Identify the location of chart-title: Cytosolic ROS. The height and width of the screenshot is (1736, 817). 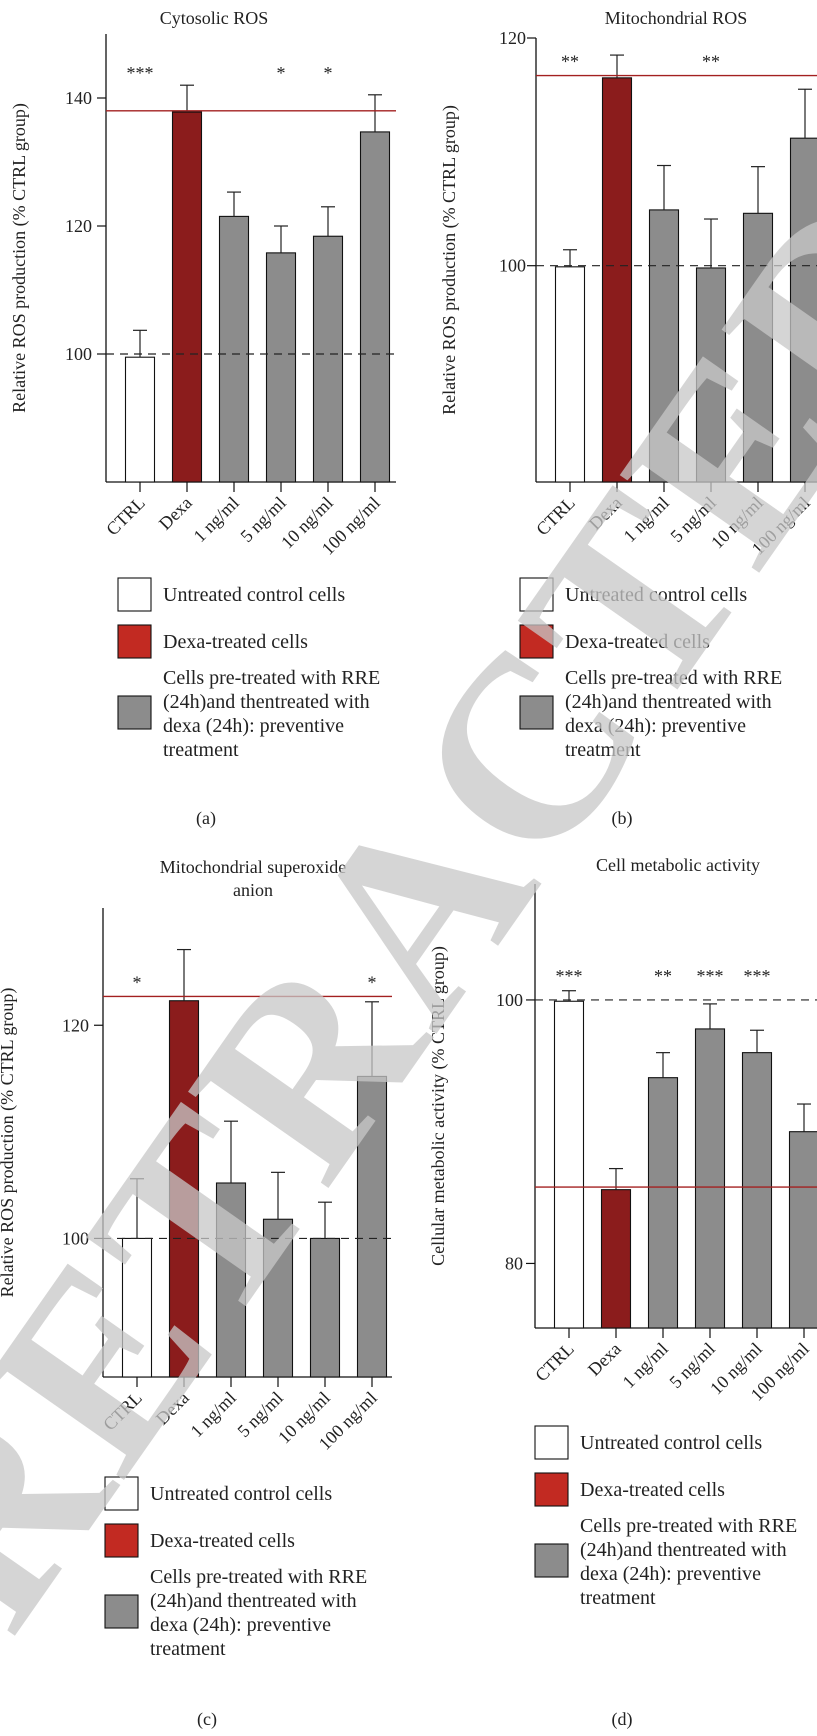
(214, 18).